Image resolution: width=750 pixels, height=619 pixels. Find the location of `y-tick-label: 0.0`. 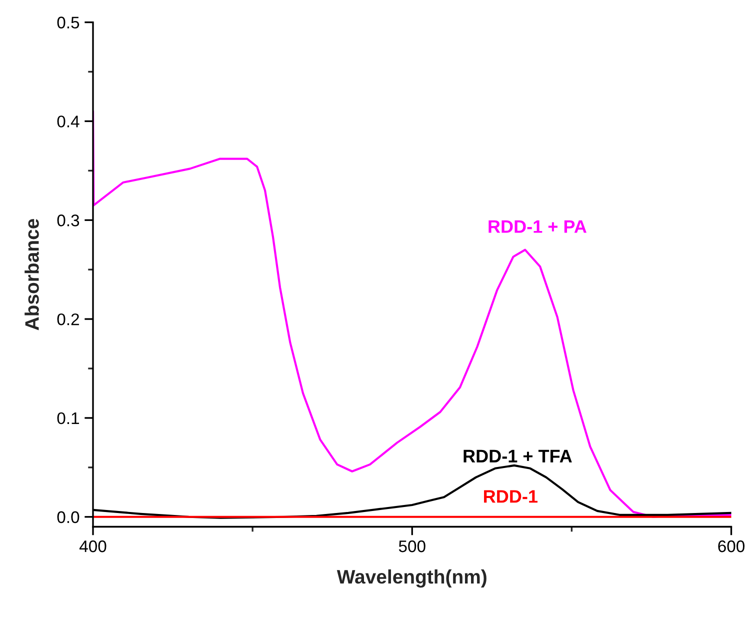

y-tick-label: 0.0 is located at coordinates (68, 517).